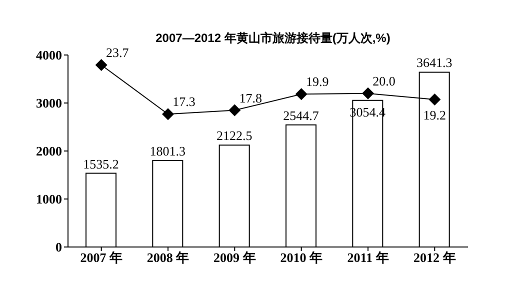 Image resolution: width=517 pixels, height=284 pixels. Describe the element at coordinates (301, 115) in the screenshot. I see `data-label: 2544.7` at that location.